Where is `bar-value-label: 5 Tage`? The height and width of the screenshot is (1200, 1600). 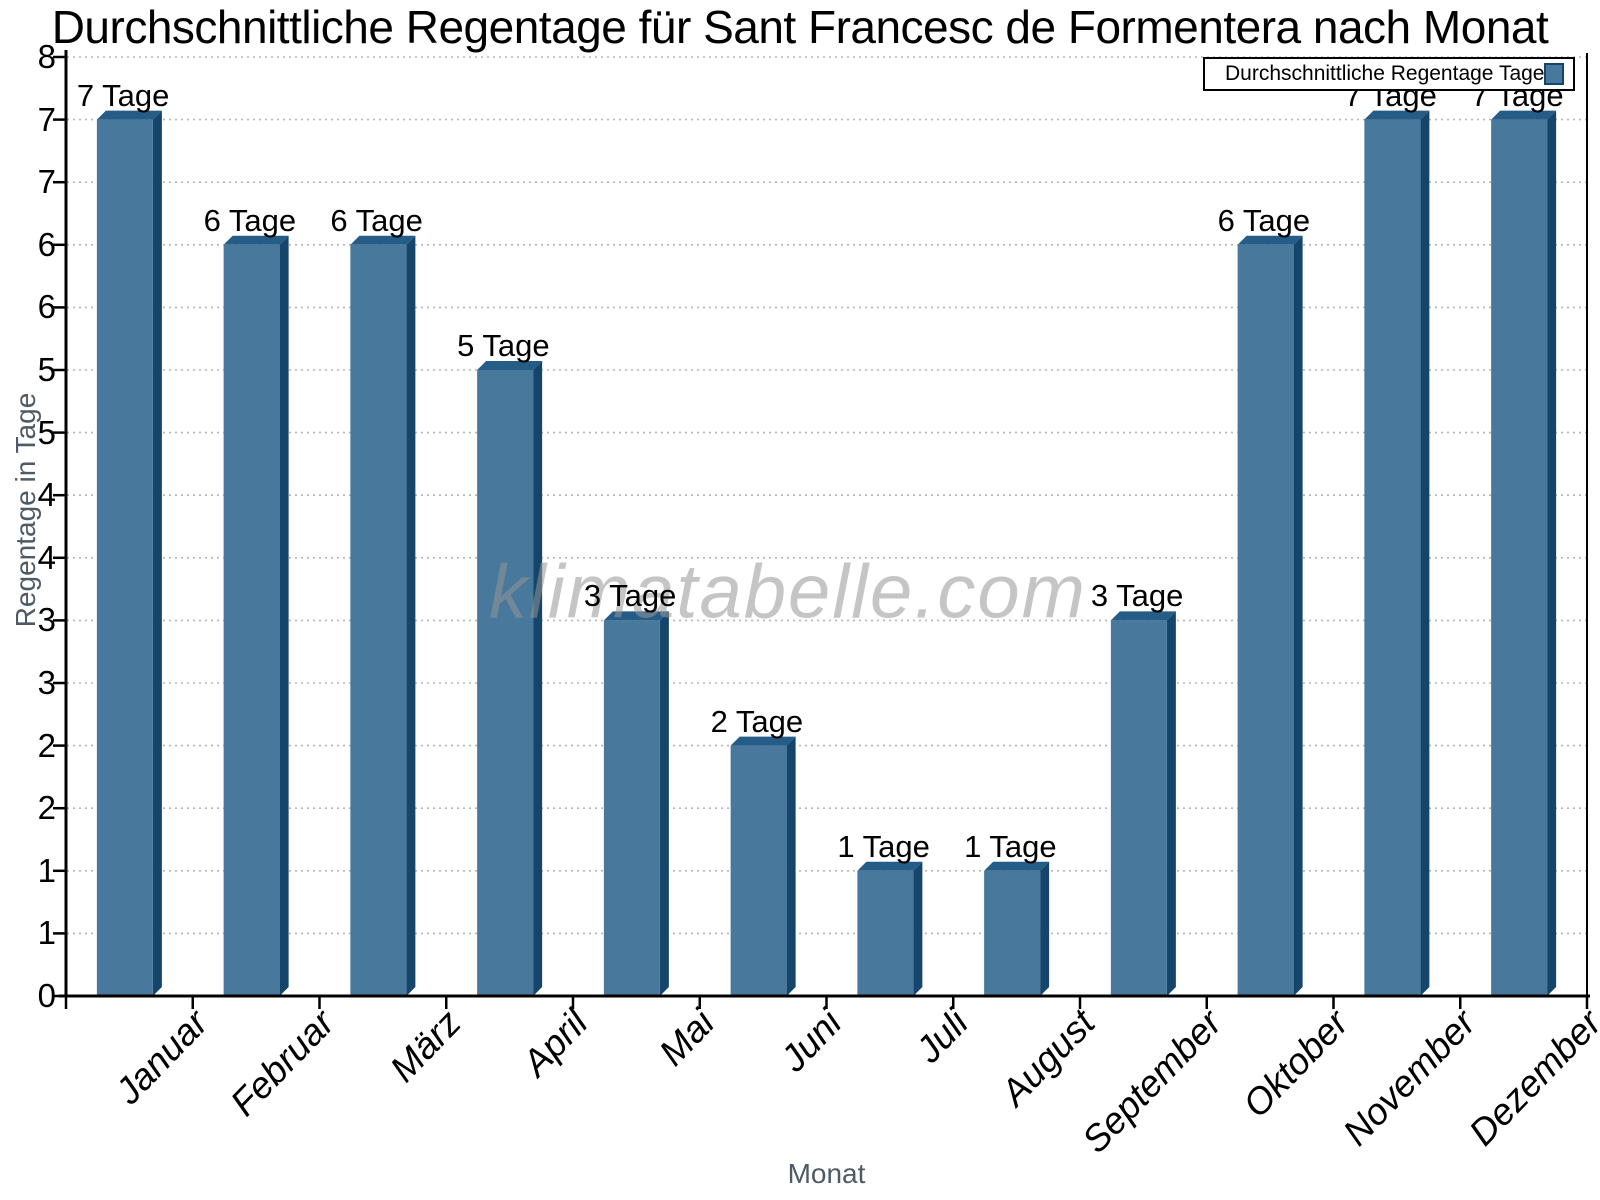 bar-value-label: 5 Tage is located at coordinates (503, 345).